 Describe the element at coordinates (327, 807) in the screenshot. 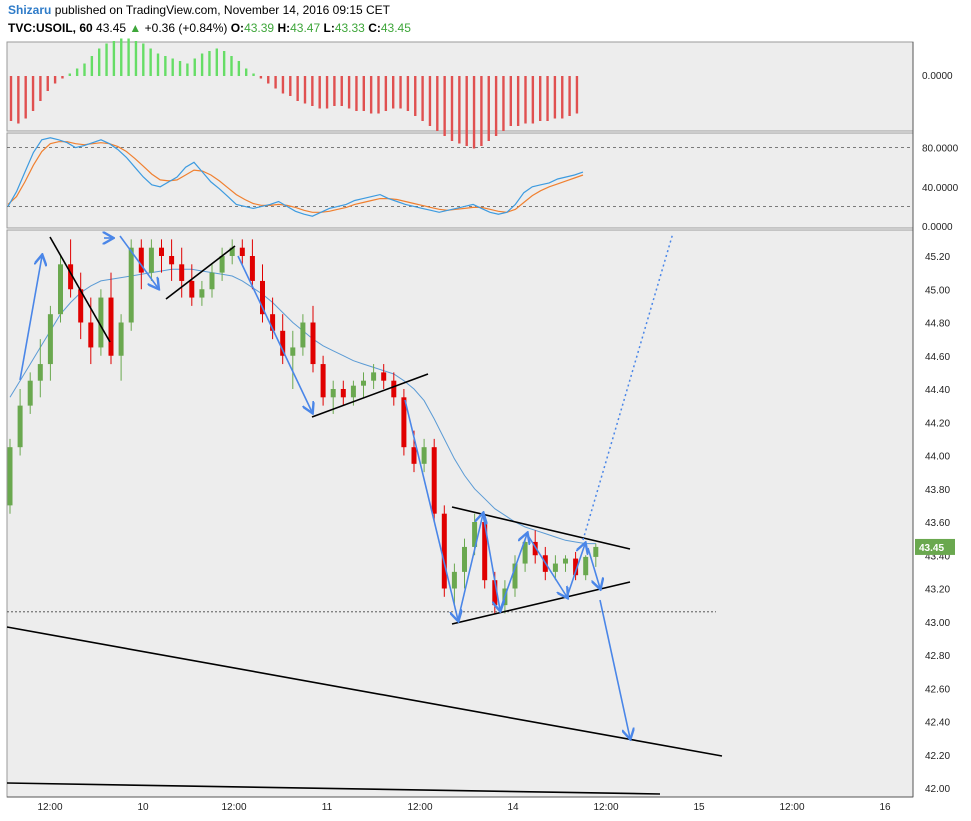

I see `time-tick-label: 11` at that location.